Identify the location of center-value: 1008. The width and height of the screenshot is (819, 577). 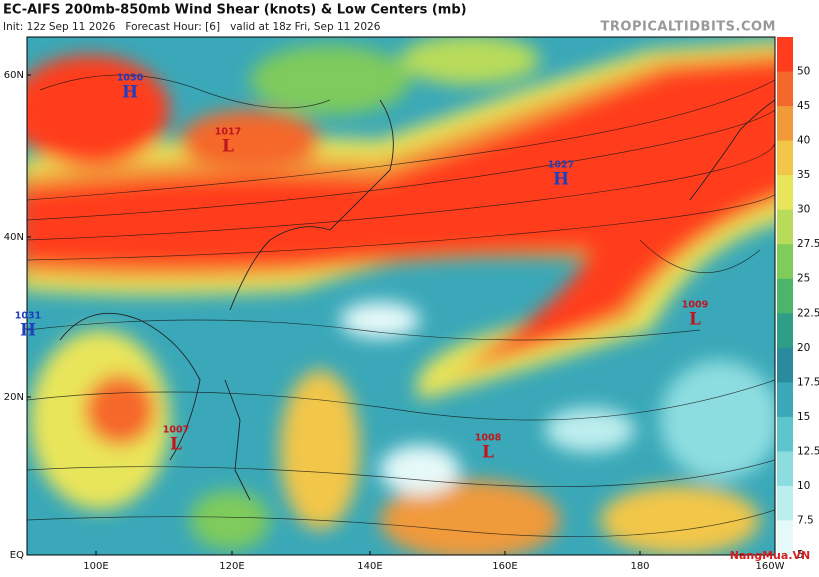
(488, 438).